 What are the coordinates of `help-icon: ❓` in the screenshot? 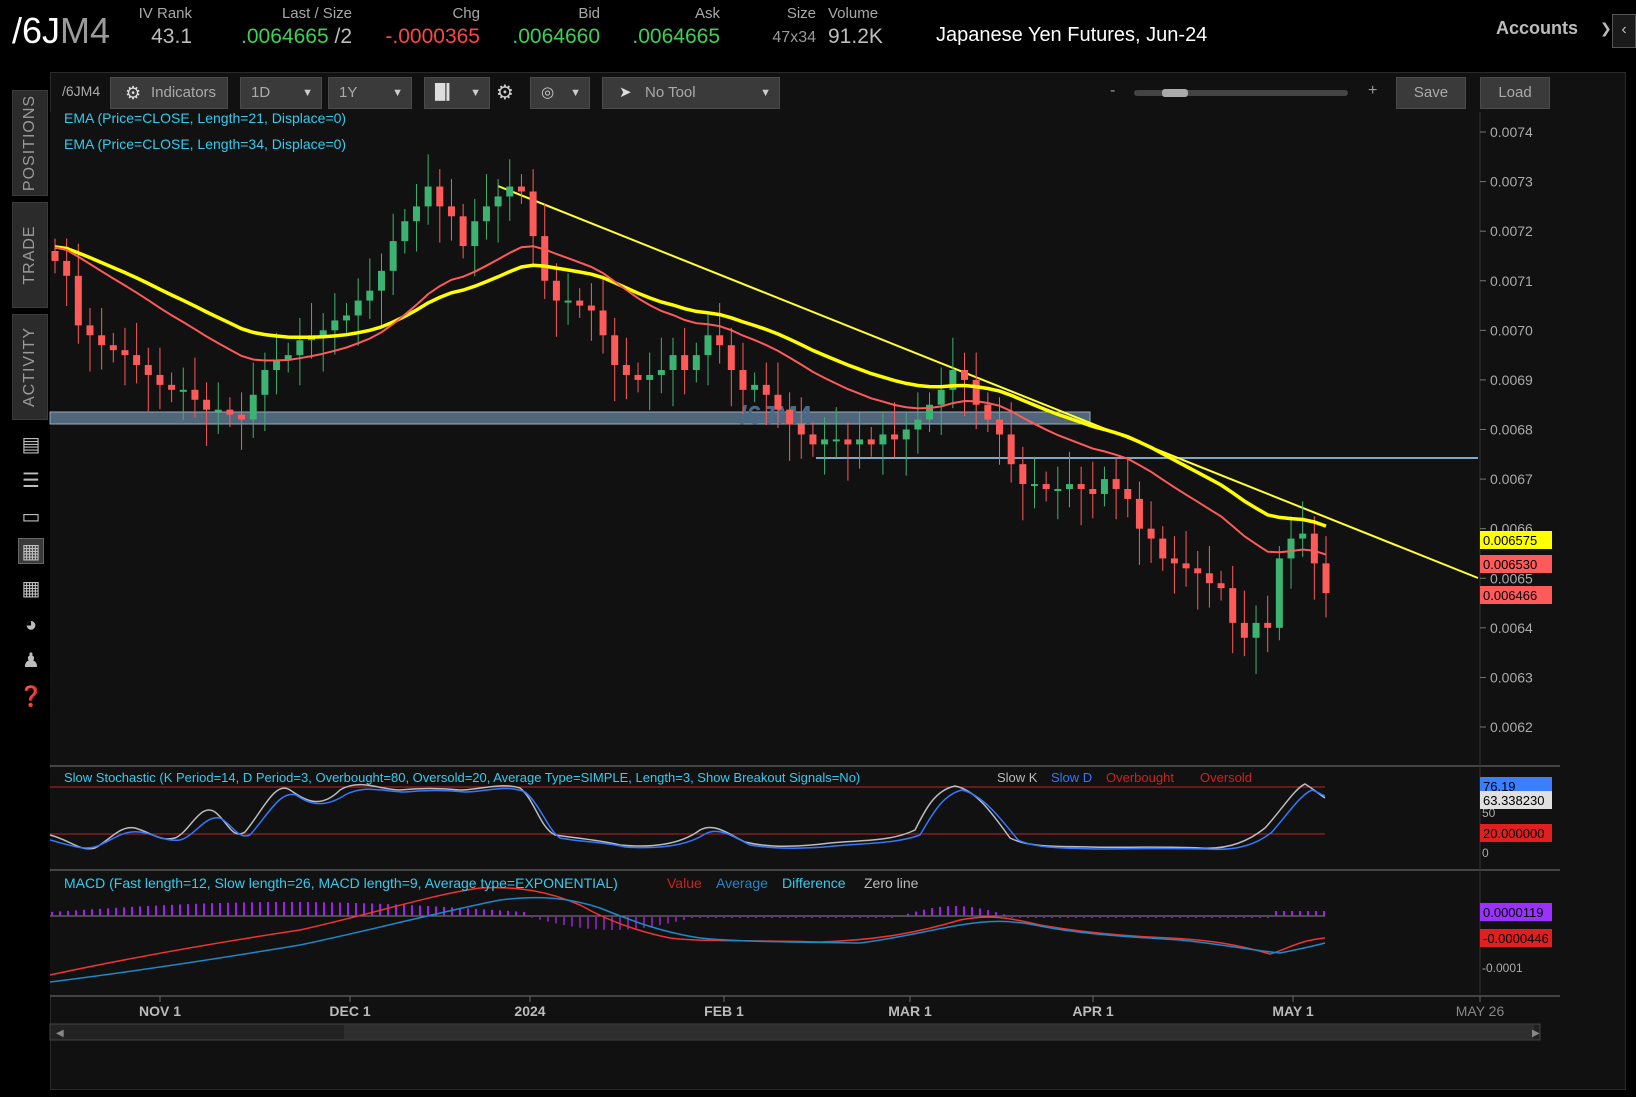 It's located at (31, 697).